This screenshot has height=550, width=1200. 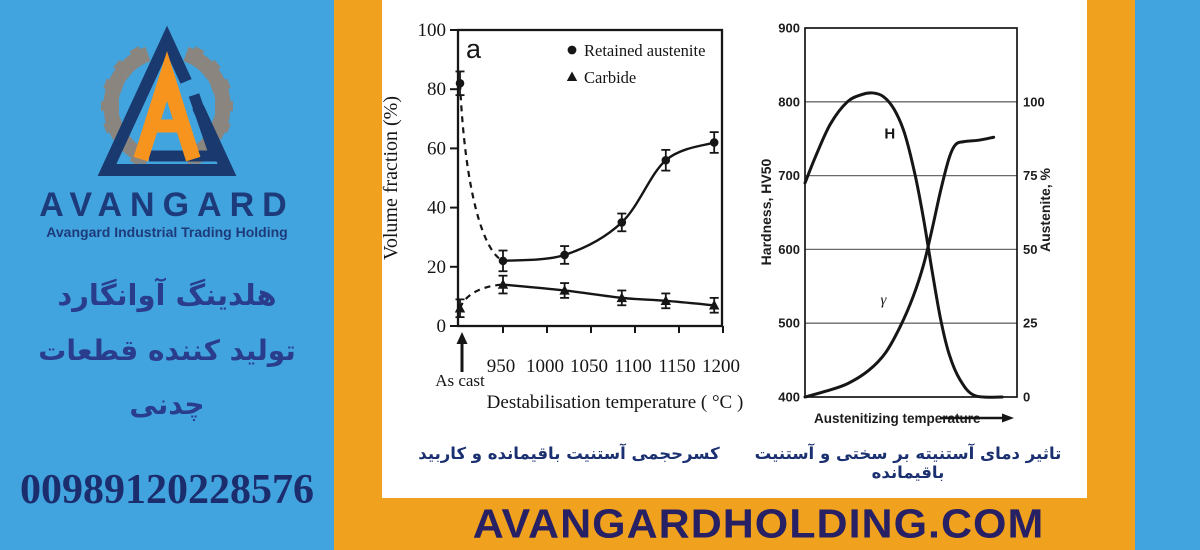 What do you see at coordinates (883, 301) in the screenshot?
I see `svg-text: γ` at bounding box center [883, 301].